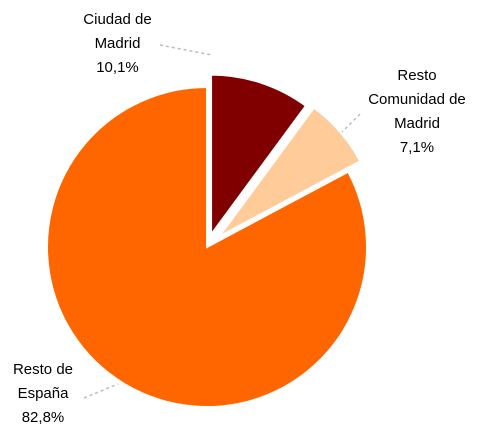 The width and height of the screenshot is (479, 428). I want to click on slice-label: Resto de España 82,8%, so click(43, 393).